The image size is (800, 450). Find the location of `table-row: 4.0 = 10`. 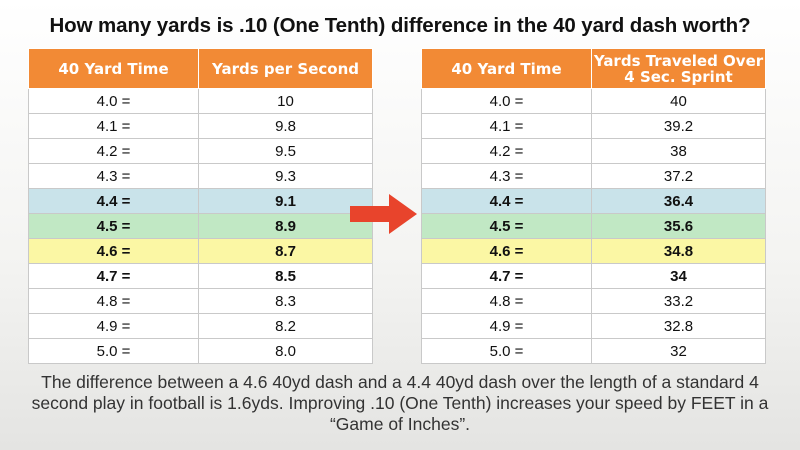

table-row: 4.0 = 10 is located at coordinates (200, 101).